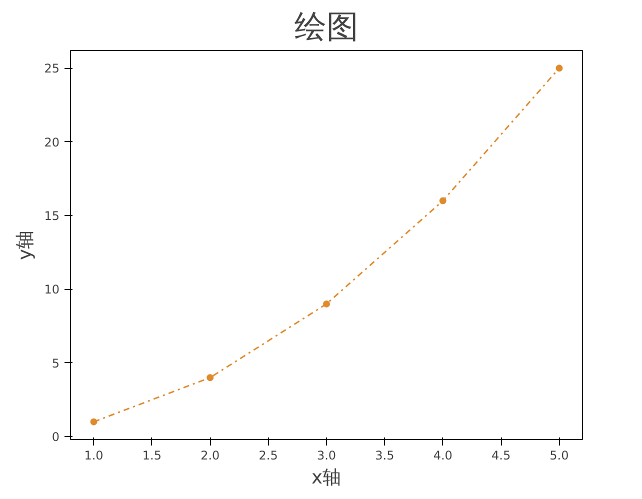  Describe the element at coordinates (52, 289) in the screenshot. I see `y-tick-label: 10` at that location.